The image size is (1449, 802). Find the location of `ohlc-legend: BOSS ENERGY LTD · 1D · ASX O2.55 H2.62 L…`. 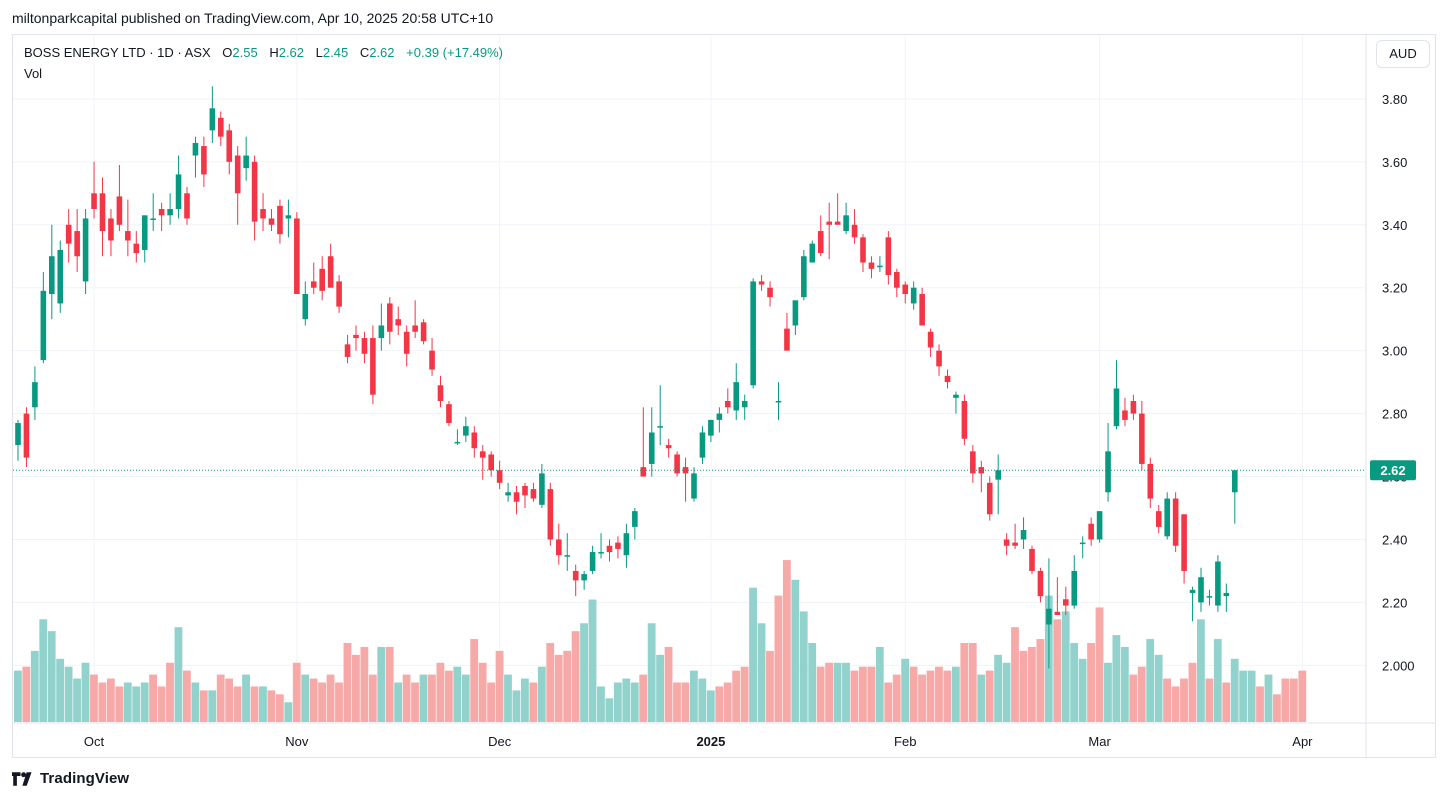

ohlc-legend: BOSS ENERGY LTD · 1D · ASX O2.55 H2.62 L… is located at coordinates (263, 52).